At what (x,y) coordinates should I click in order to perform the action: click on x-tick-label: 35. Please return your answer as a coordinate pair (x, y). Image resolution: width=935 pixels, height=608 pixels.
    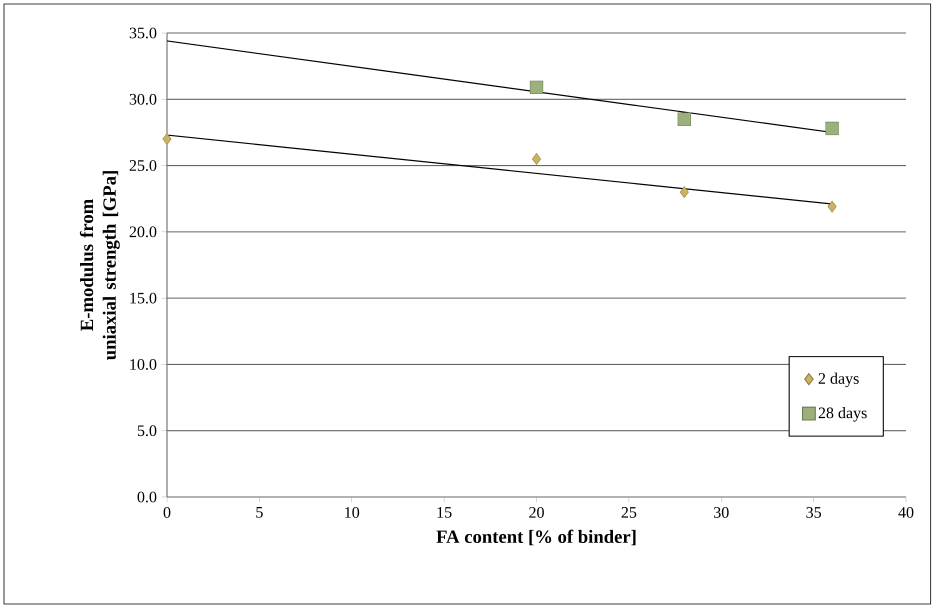
    Looking at the image, I should click on (814, 512).